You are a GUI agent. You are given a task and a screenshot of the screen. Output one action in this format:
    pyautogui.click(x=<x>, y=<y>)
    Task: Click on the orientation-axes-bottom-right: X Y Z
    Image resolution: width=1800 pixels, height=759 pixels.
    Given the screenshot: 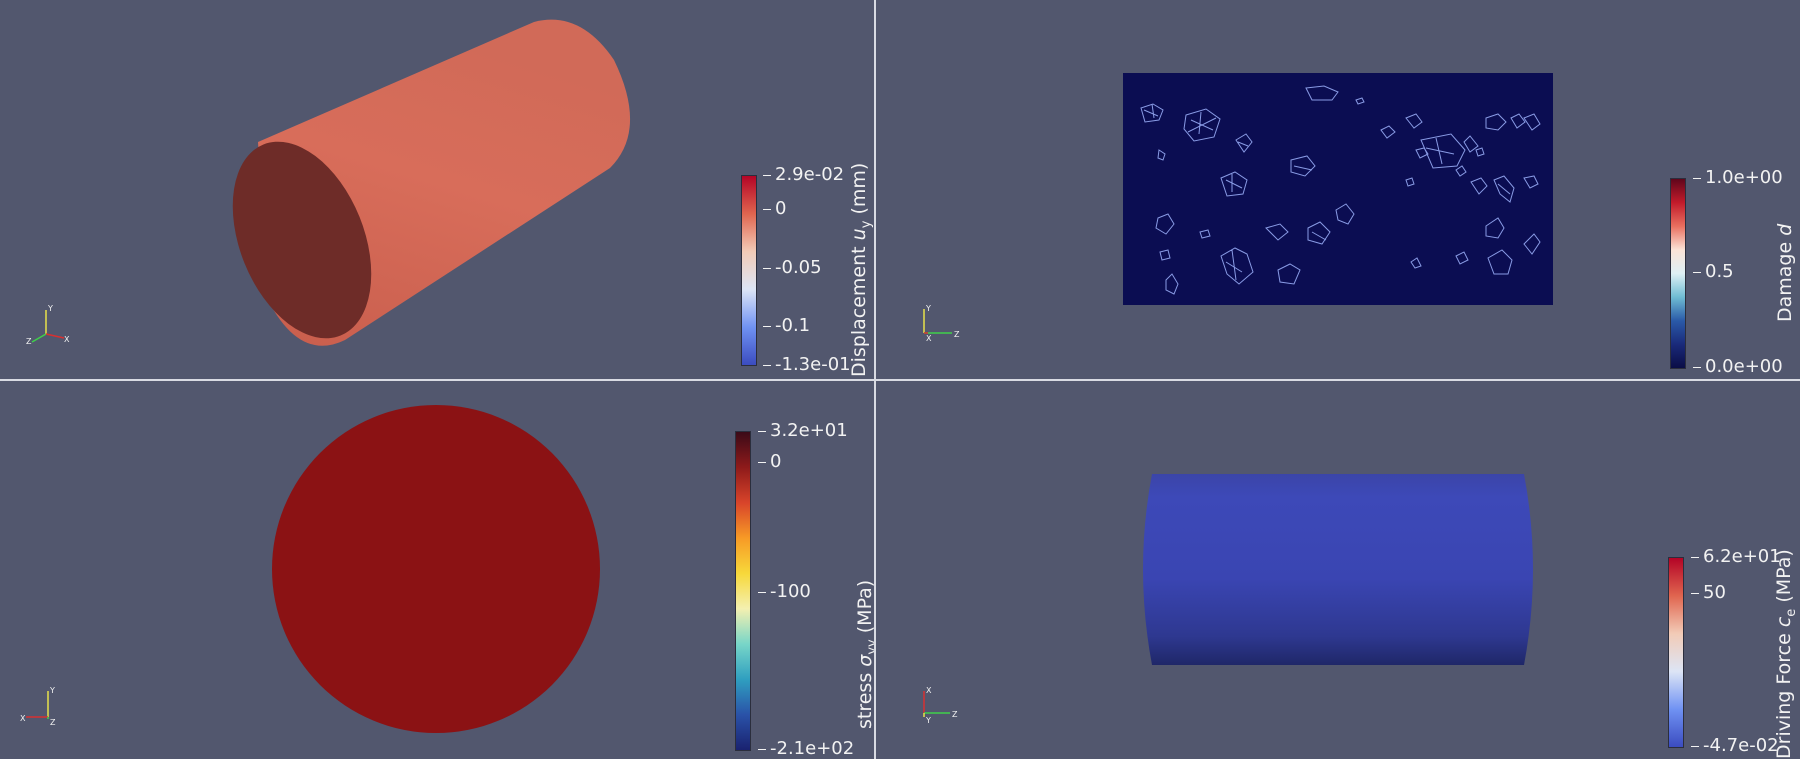 What is the action you would take?
    pyautogui.click(x=941, y=705)
    